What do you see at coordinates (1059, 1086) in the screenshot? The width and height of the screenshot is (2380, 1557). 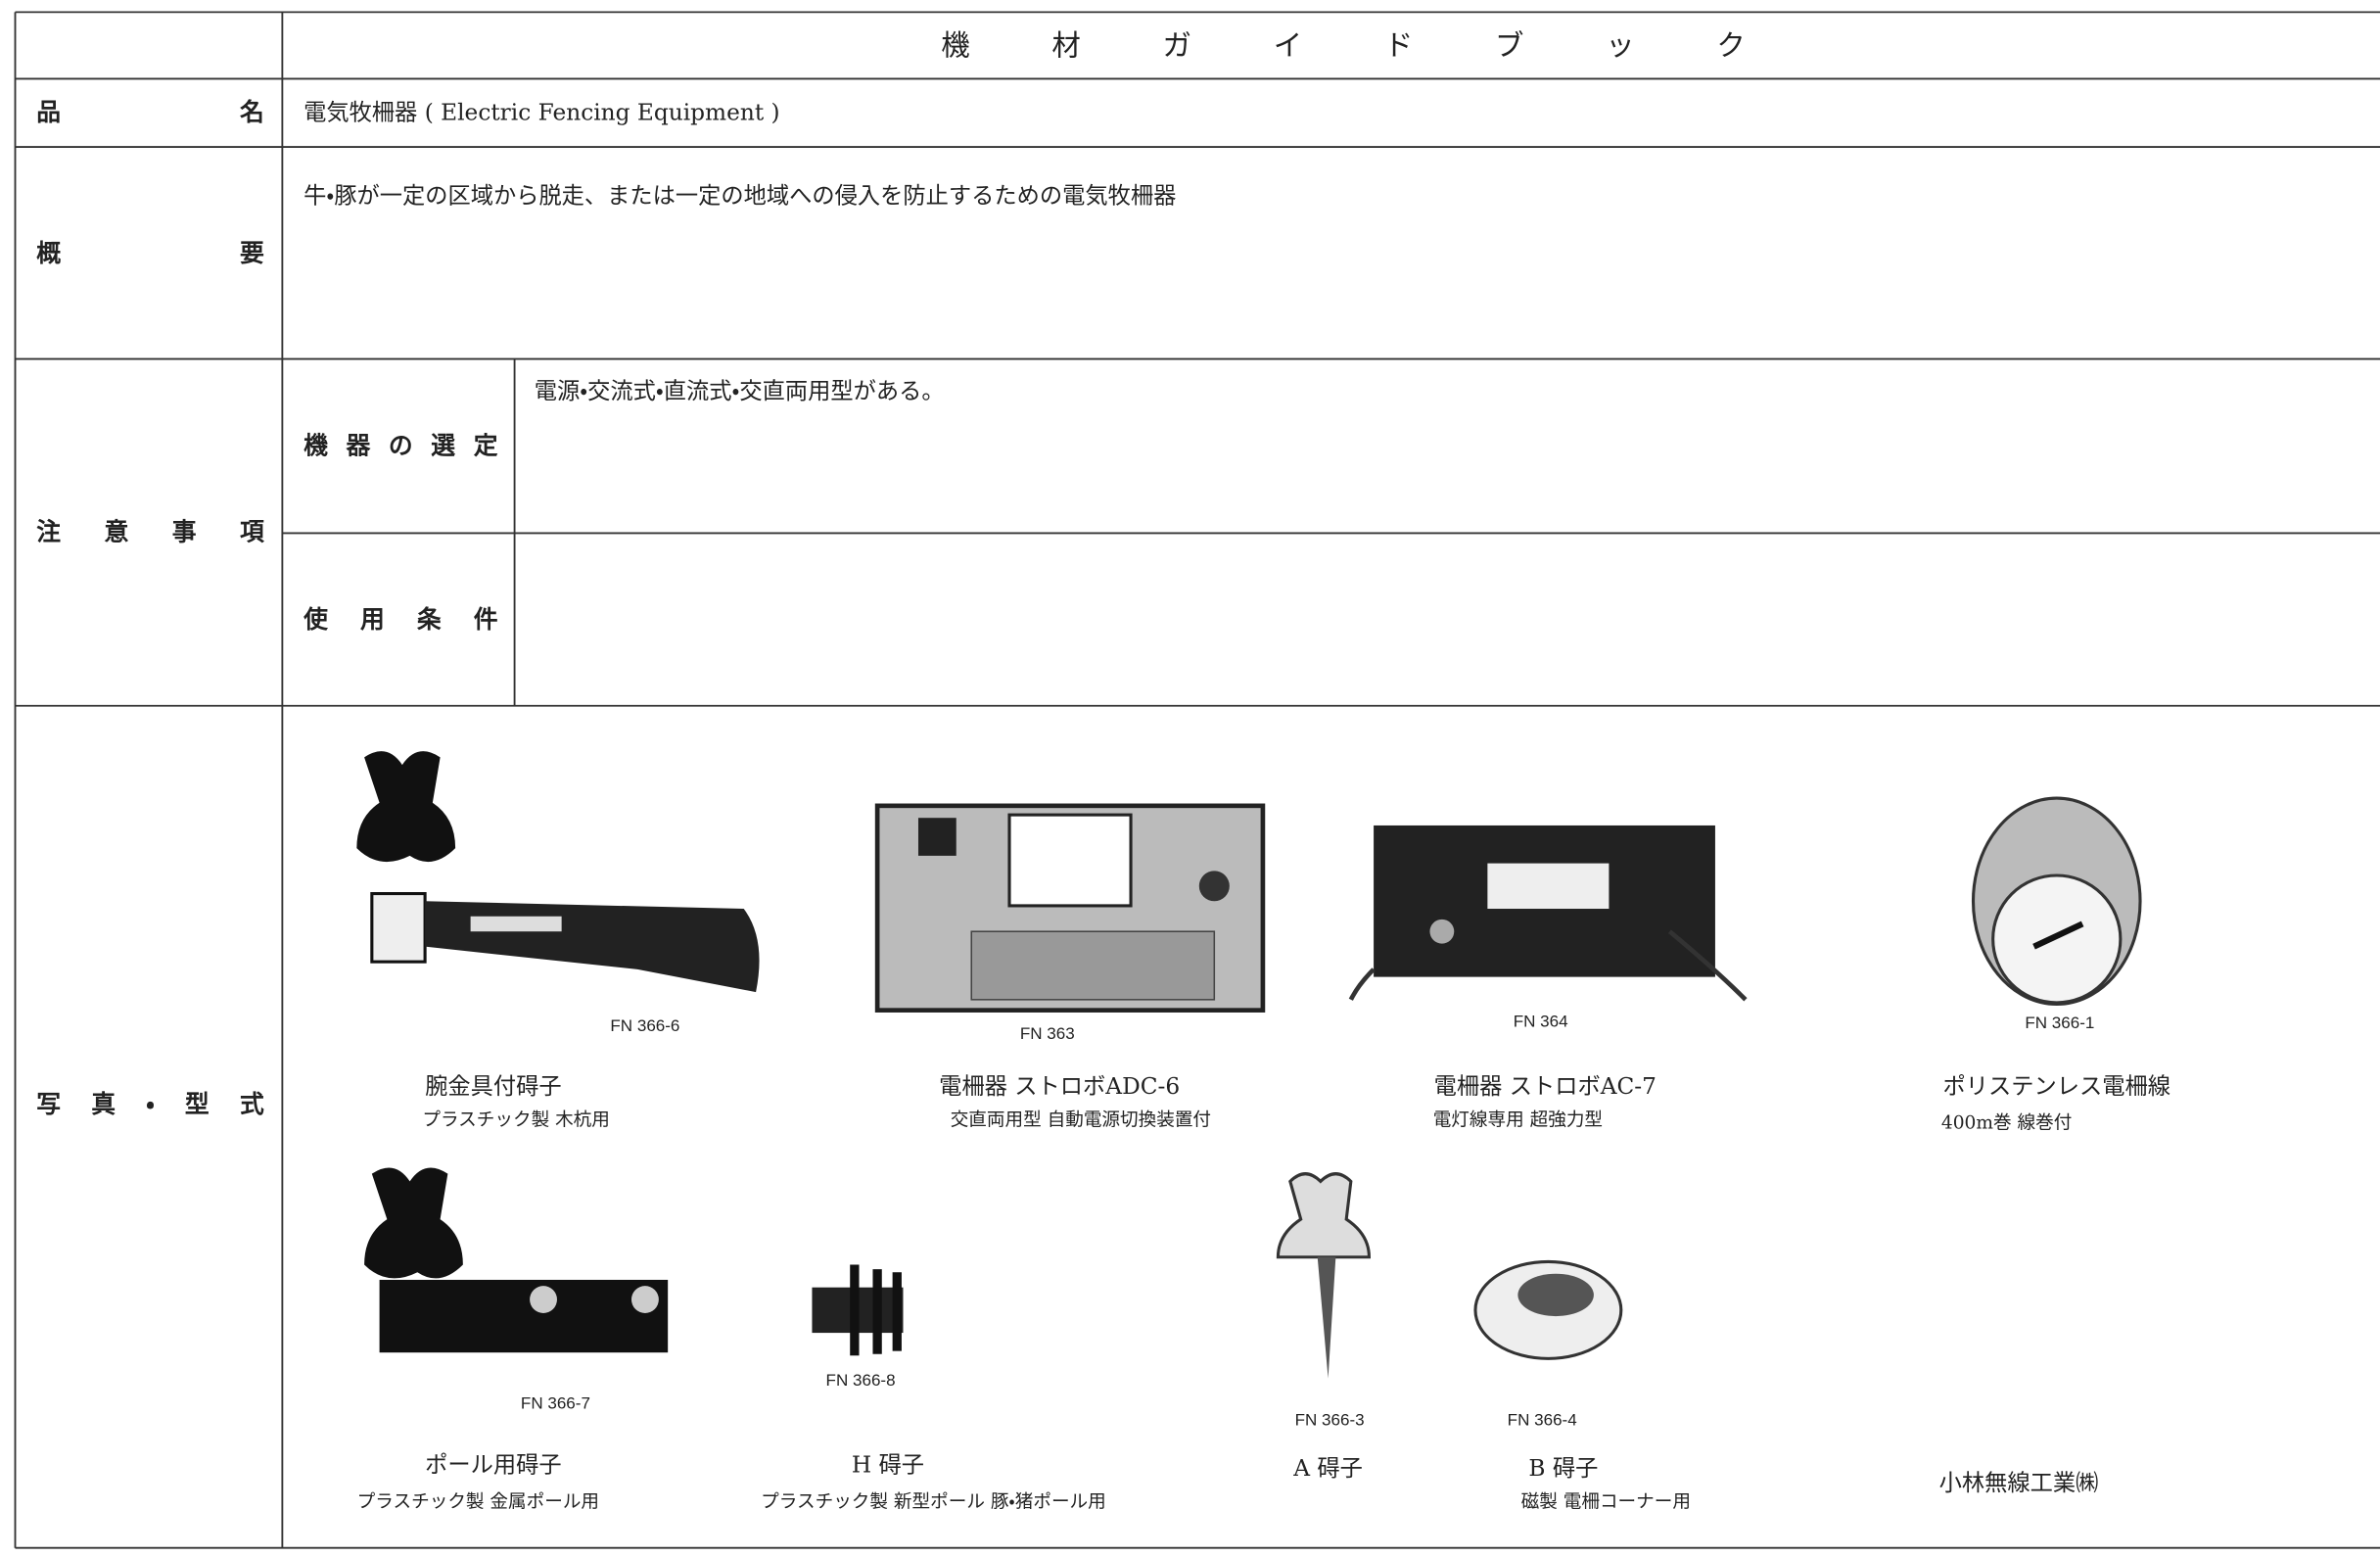 I see `item-name: 電柵器 ストロボADC-6` at bounding box center [1059, 1086].